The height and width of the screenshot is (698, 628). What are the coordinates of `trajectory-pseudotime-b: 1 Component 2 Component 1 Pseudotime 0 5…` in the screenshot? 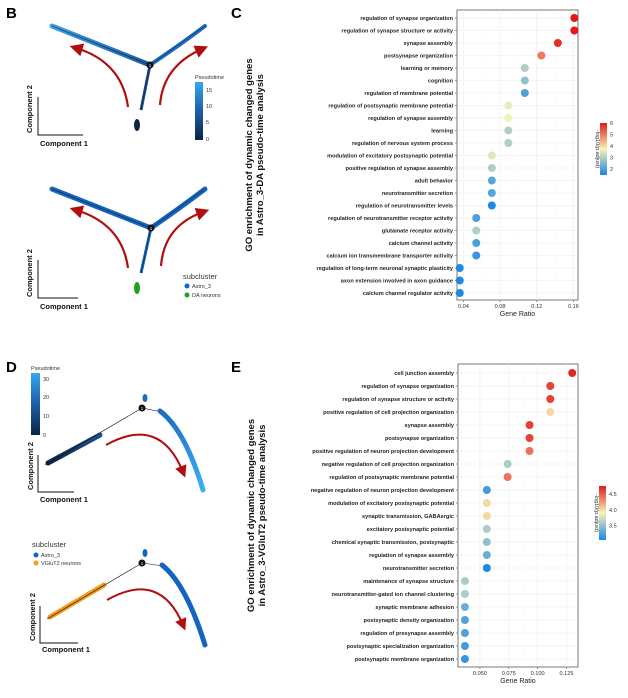 It's located at (124, 85).